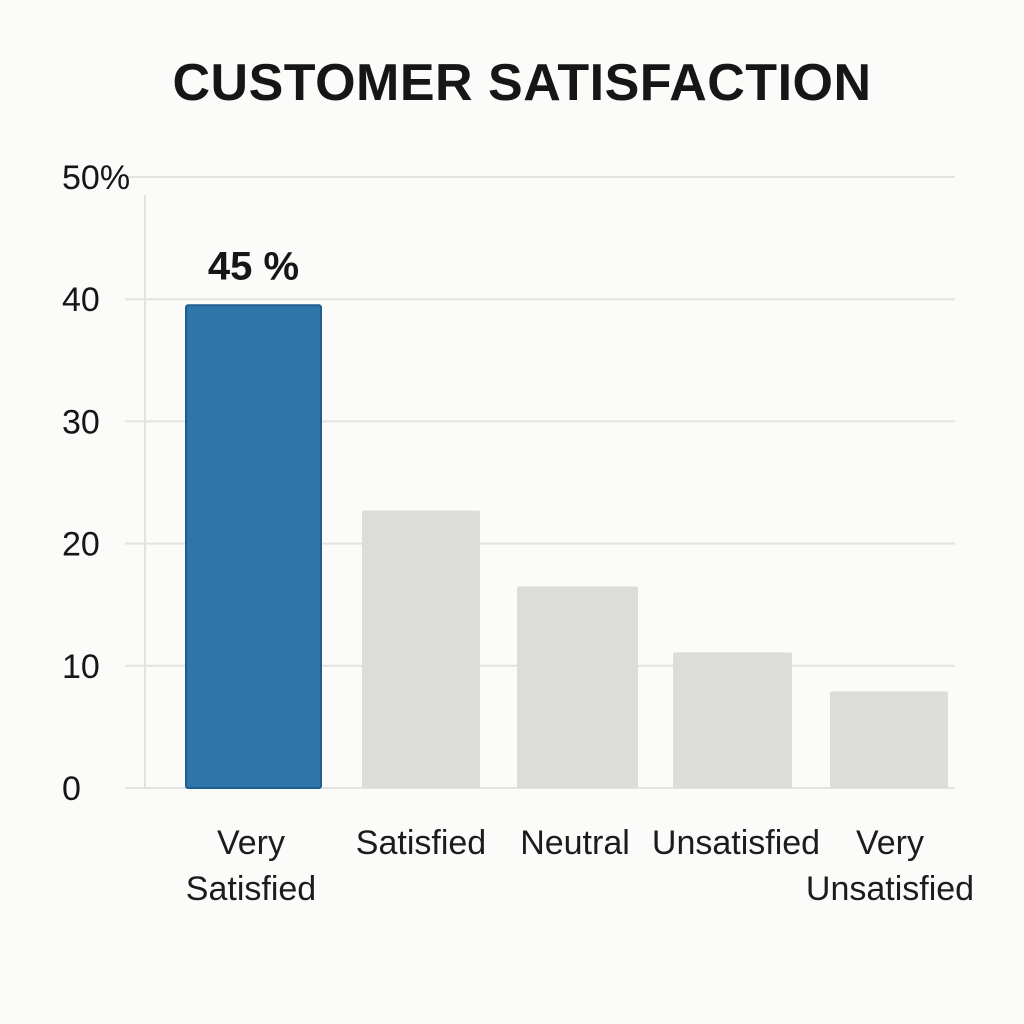 This screenshot has height=1024, width=1024. I want to click on data-label: 45 %, so click(253, 266).